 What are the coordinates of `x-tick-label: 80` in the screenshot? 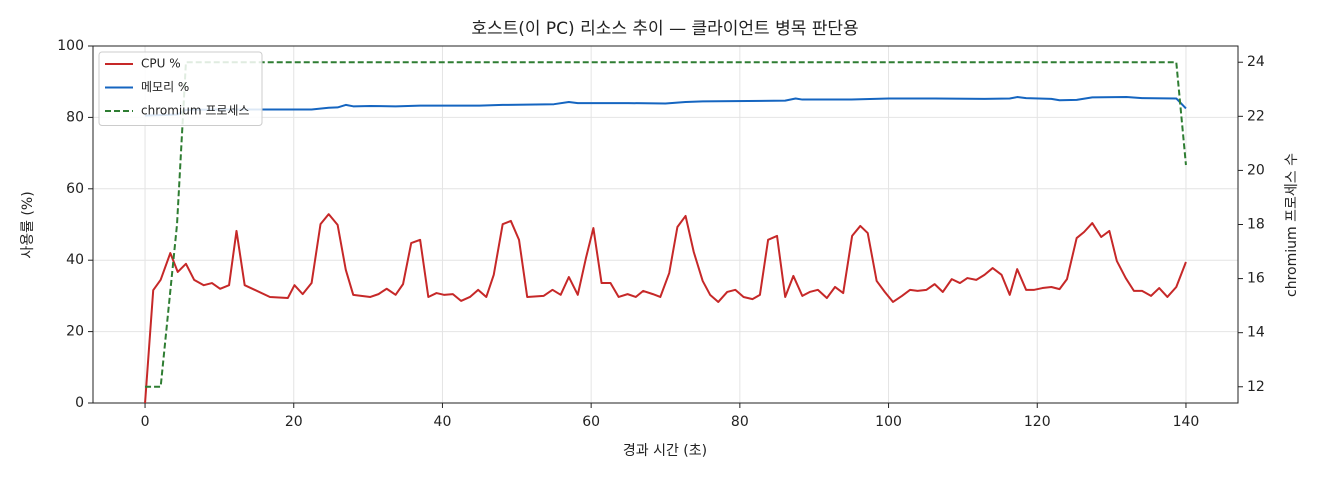 It's located at (740, 422).